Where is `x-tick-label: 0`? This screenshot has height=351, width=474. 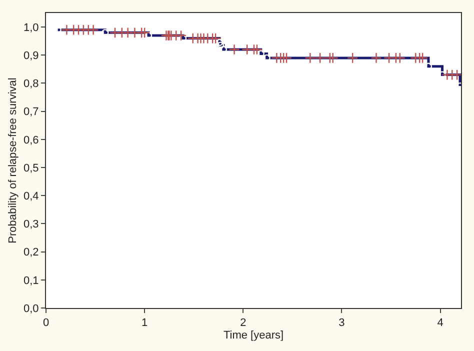
x-tick-label: 0 is located at coordinates (46, 323).